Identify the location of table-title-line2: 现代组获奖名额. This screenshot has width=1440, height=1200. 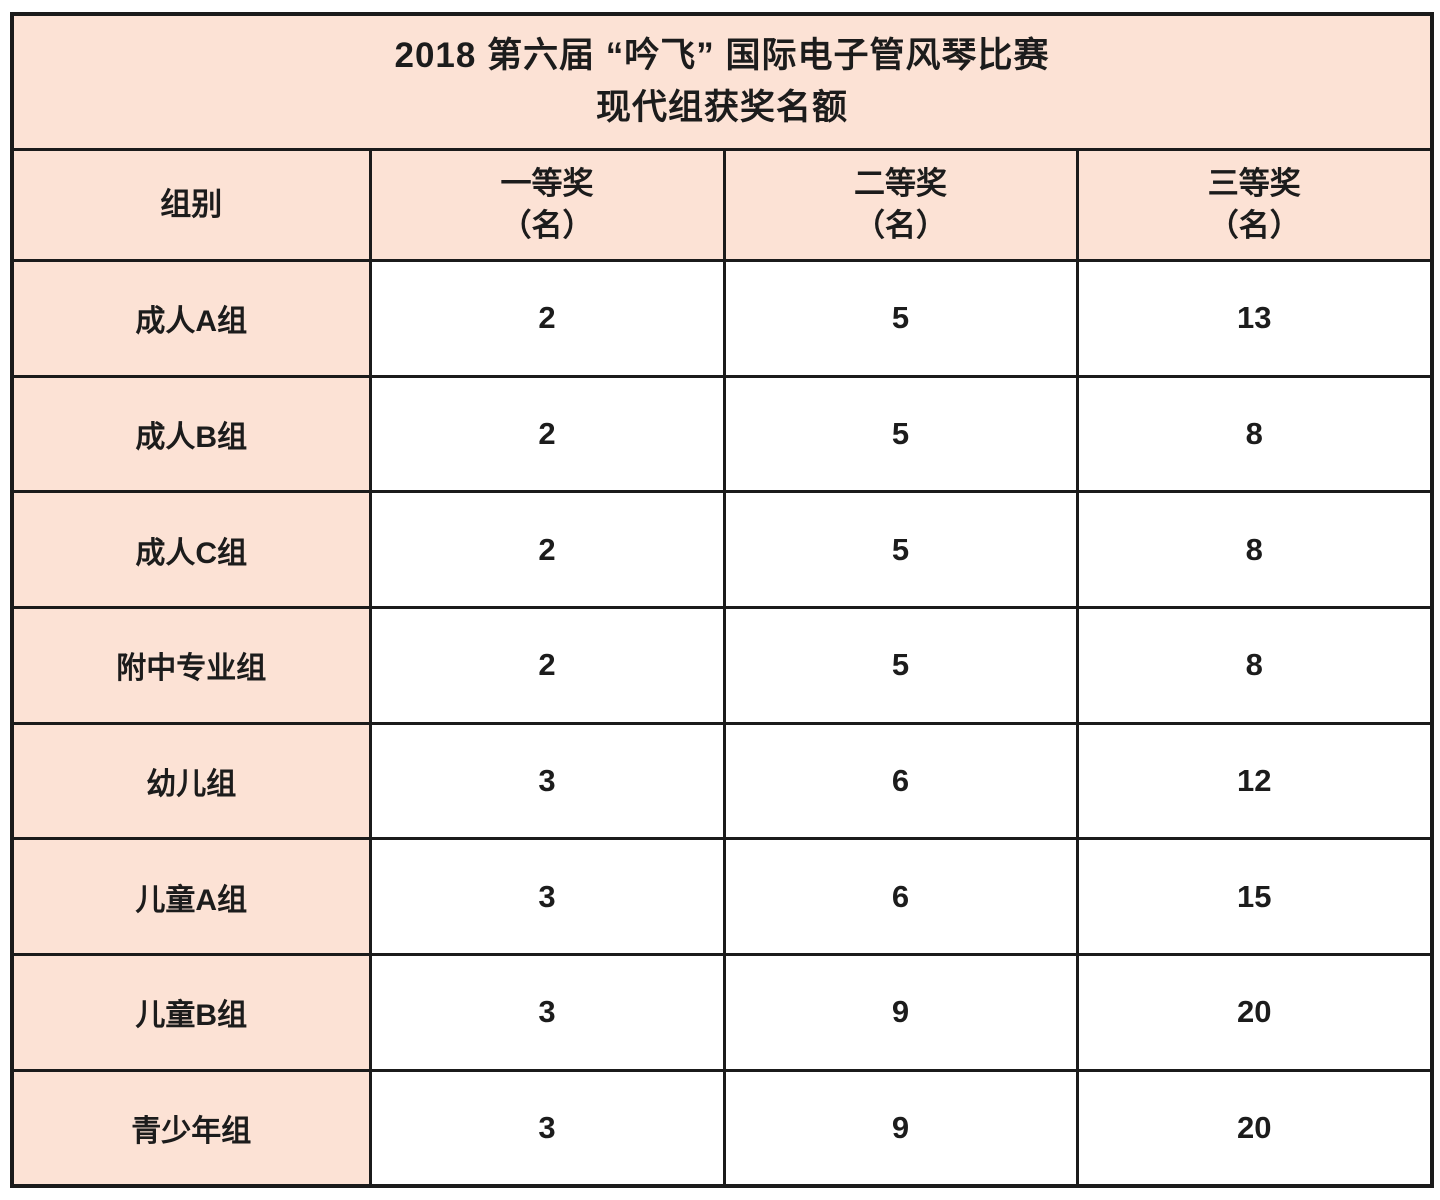
(722, 107).